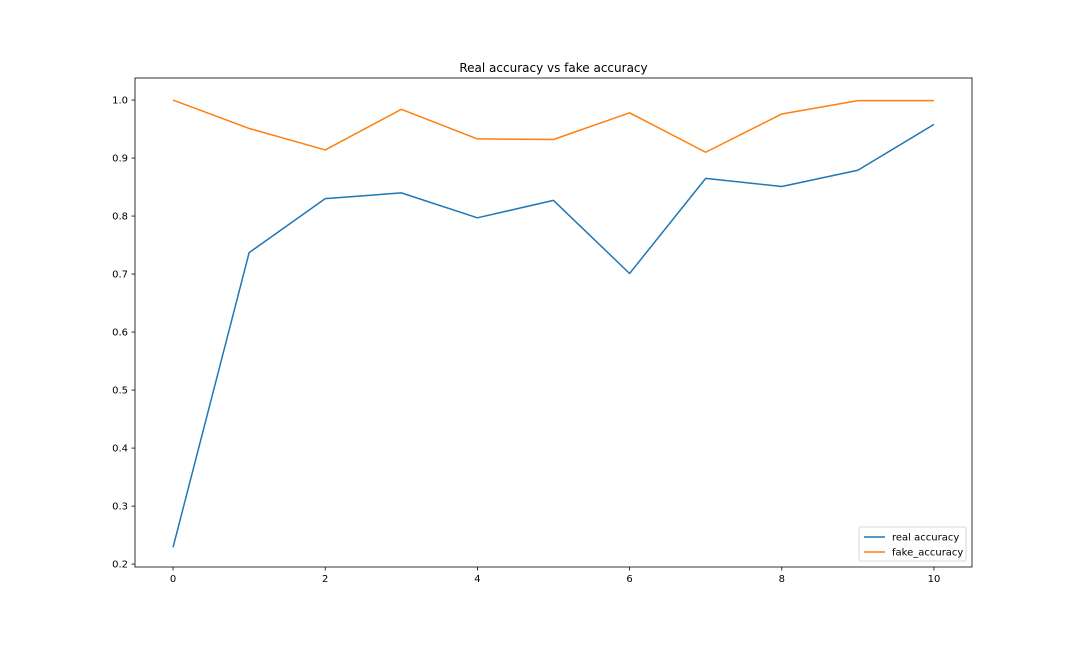  Describe the element at coordinates (477, 579) in the screenshot. I see `x-tick-label: 4` at that location.